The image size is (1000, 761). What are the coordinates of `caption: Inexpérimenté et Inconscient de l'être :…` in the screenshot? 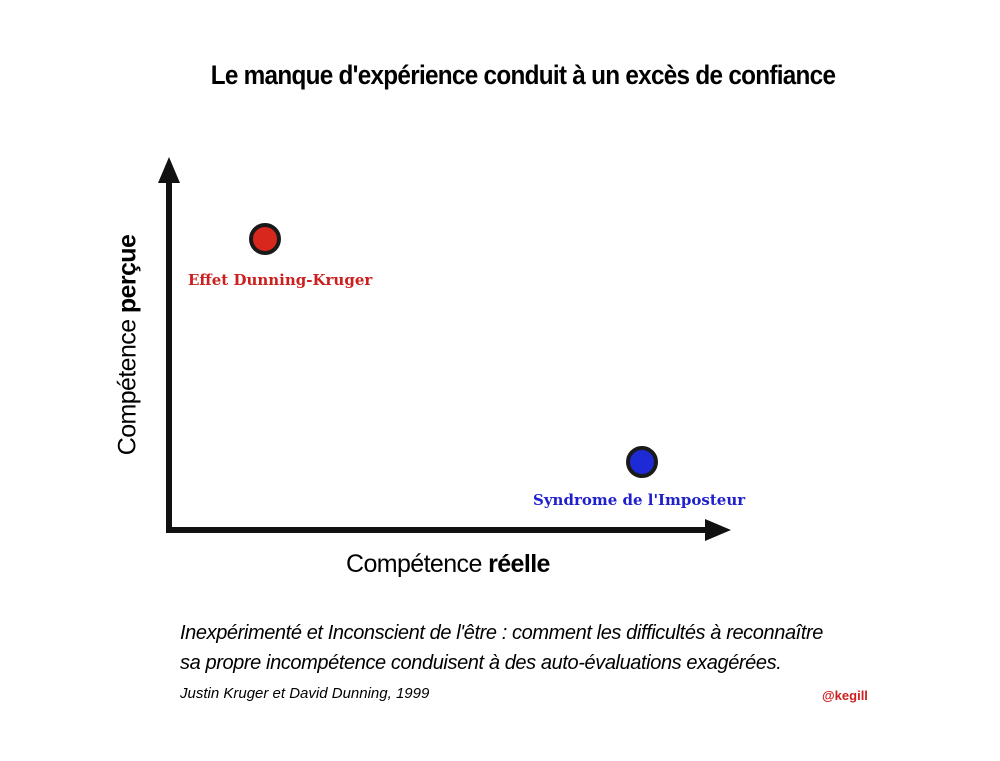 It's located at (501, 648).